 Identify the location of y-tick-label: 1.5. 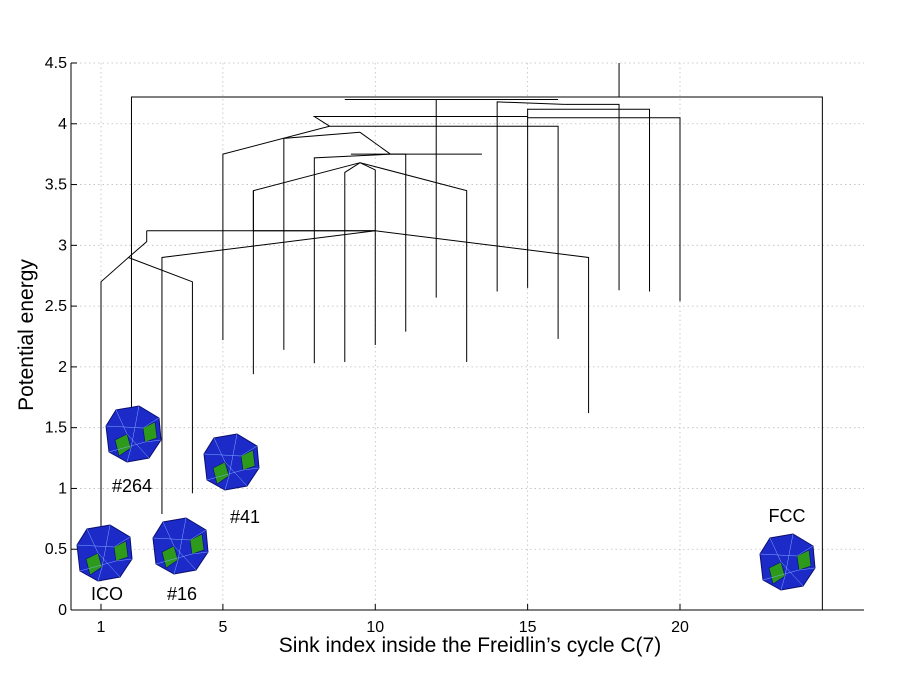
(56, 428).